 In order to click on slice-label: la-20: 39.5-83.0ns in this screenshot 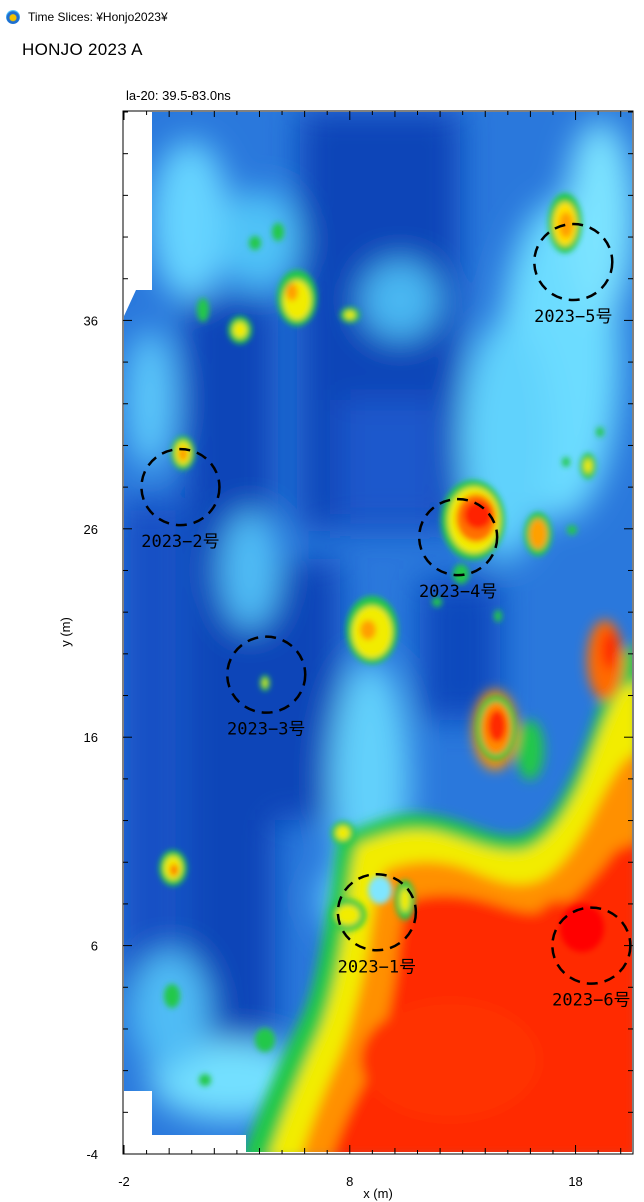, I will do `click(178, 95)`.